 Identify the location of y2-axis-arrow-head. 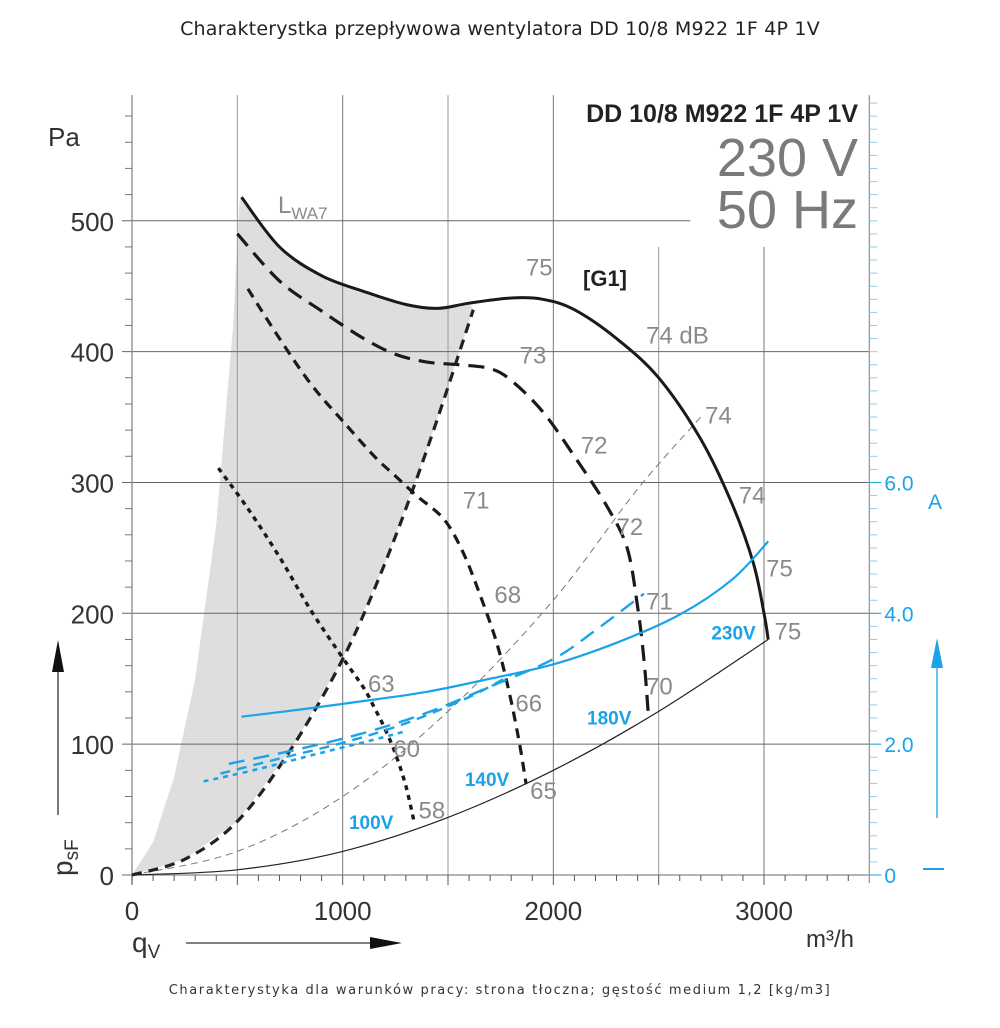
(937, 653).